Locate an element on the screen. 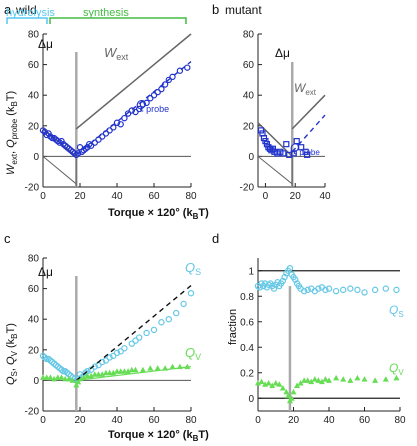 The height and width of the screenshot is (446, 417). c-qv-fit is located at coordinates (134, 373).